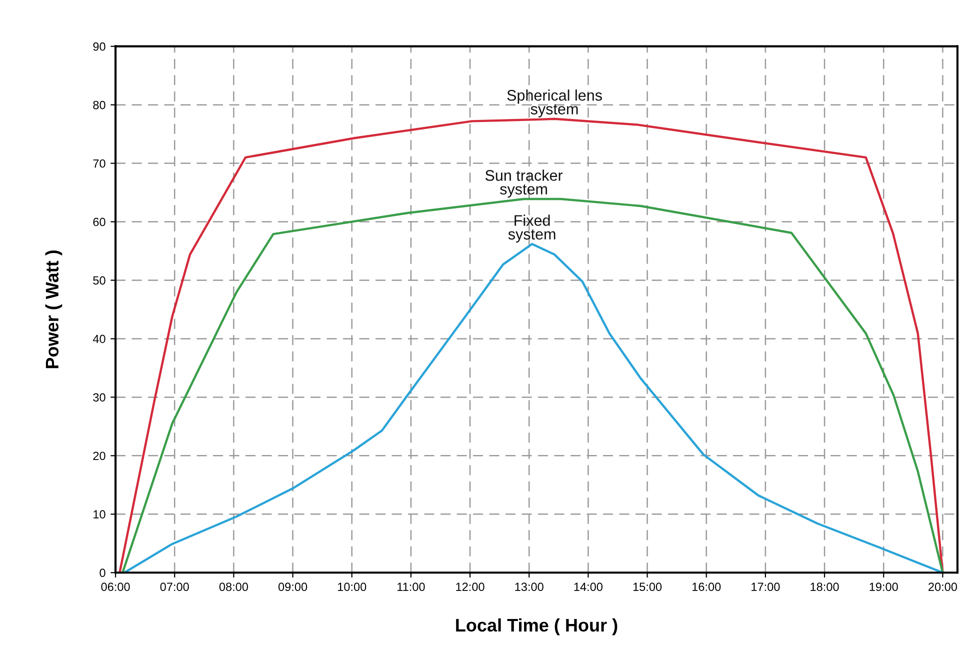  Describe the element at coordinates (942, 587) in the screenshot. I see `x-tick-label: 20:00` at that location.